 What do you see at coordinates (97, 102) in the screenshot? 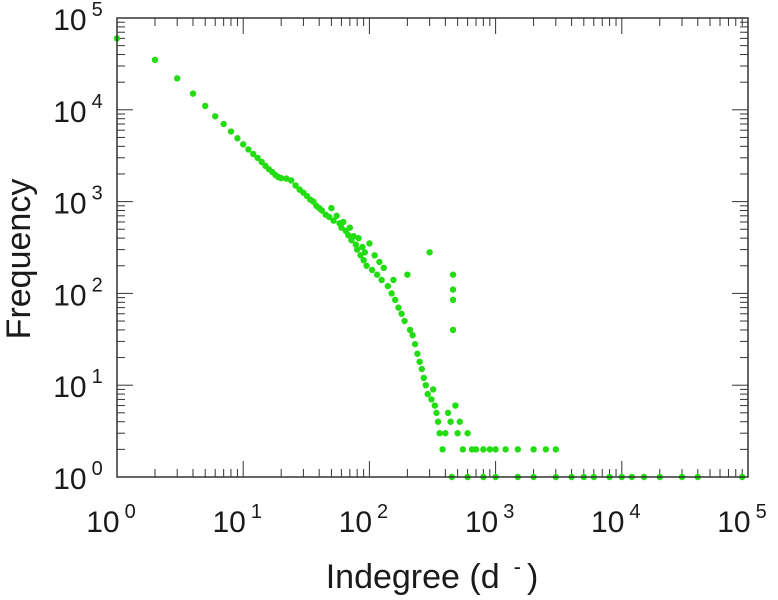
I see `y-tick-exponent: 4` at bounding box center [97, 102].